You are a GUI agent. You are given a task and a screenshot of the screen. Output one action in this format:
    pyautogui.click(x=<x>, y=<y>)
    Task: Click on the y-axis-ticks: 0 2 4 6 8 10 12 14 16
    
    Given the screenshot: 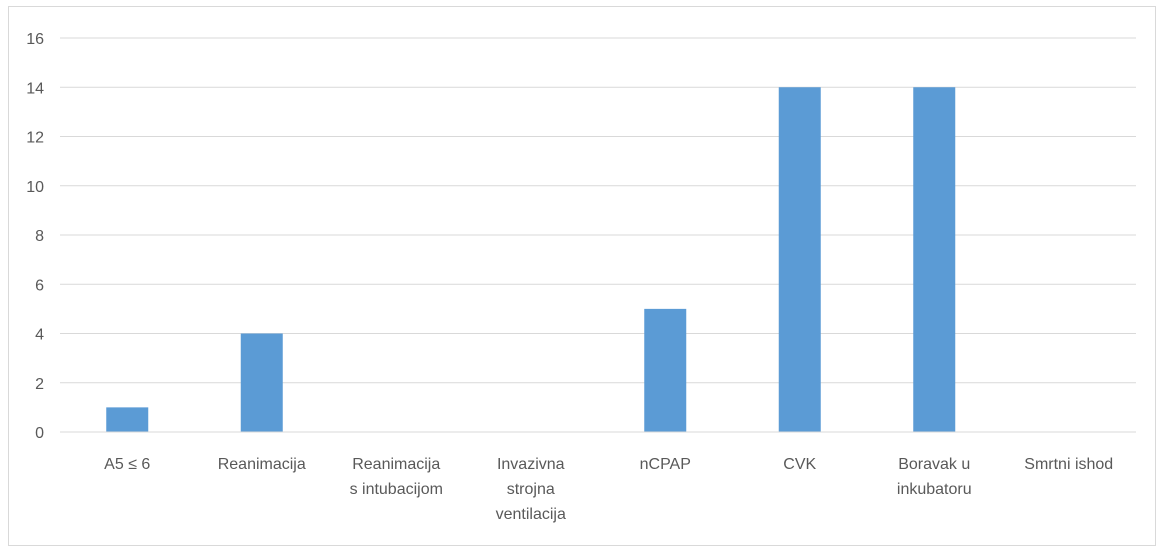 What is the action you would take?
    pyautogui.click(x=35, y=236)
    